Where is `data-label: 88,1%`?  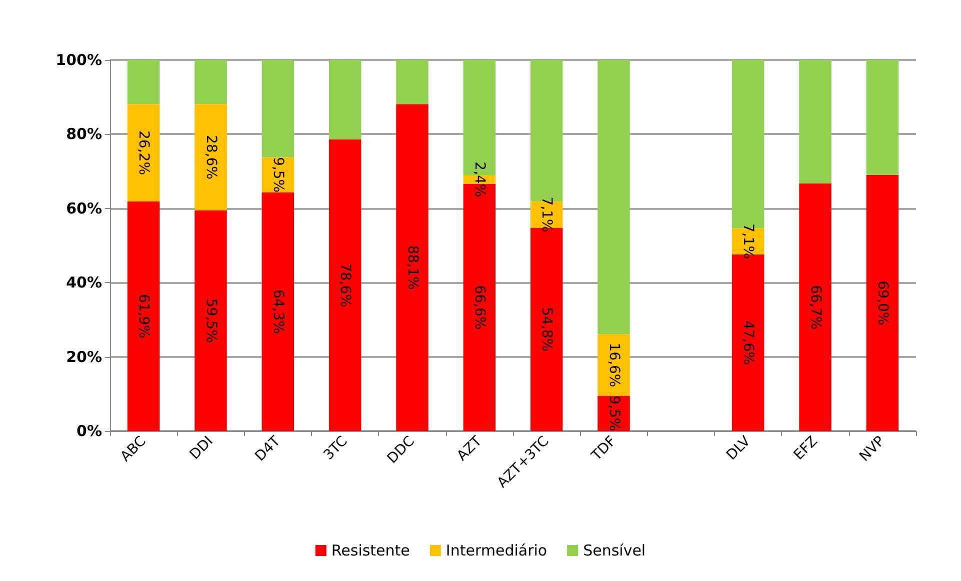 data-label: 88,1% is located at coordinates (412, 267).